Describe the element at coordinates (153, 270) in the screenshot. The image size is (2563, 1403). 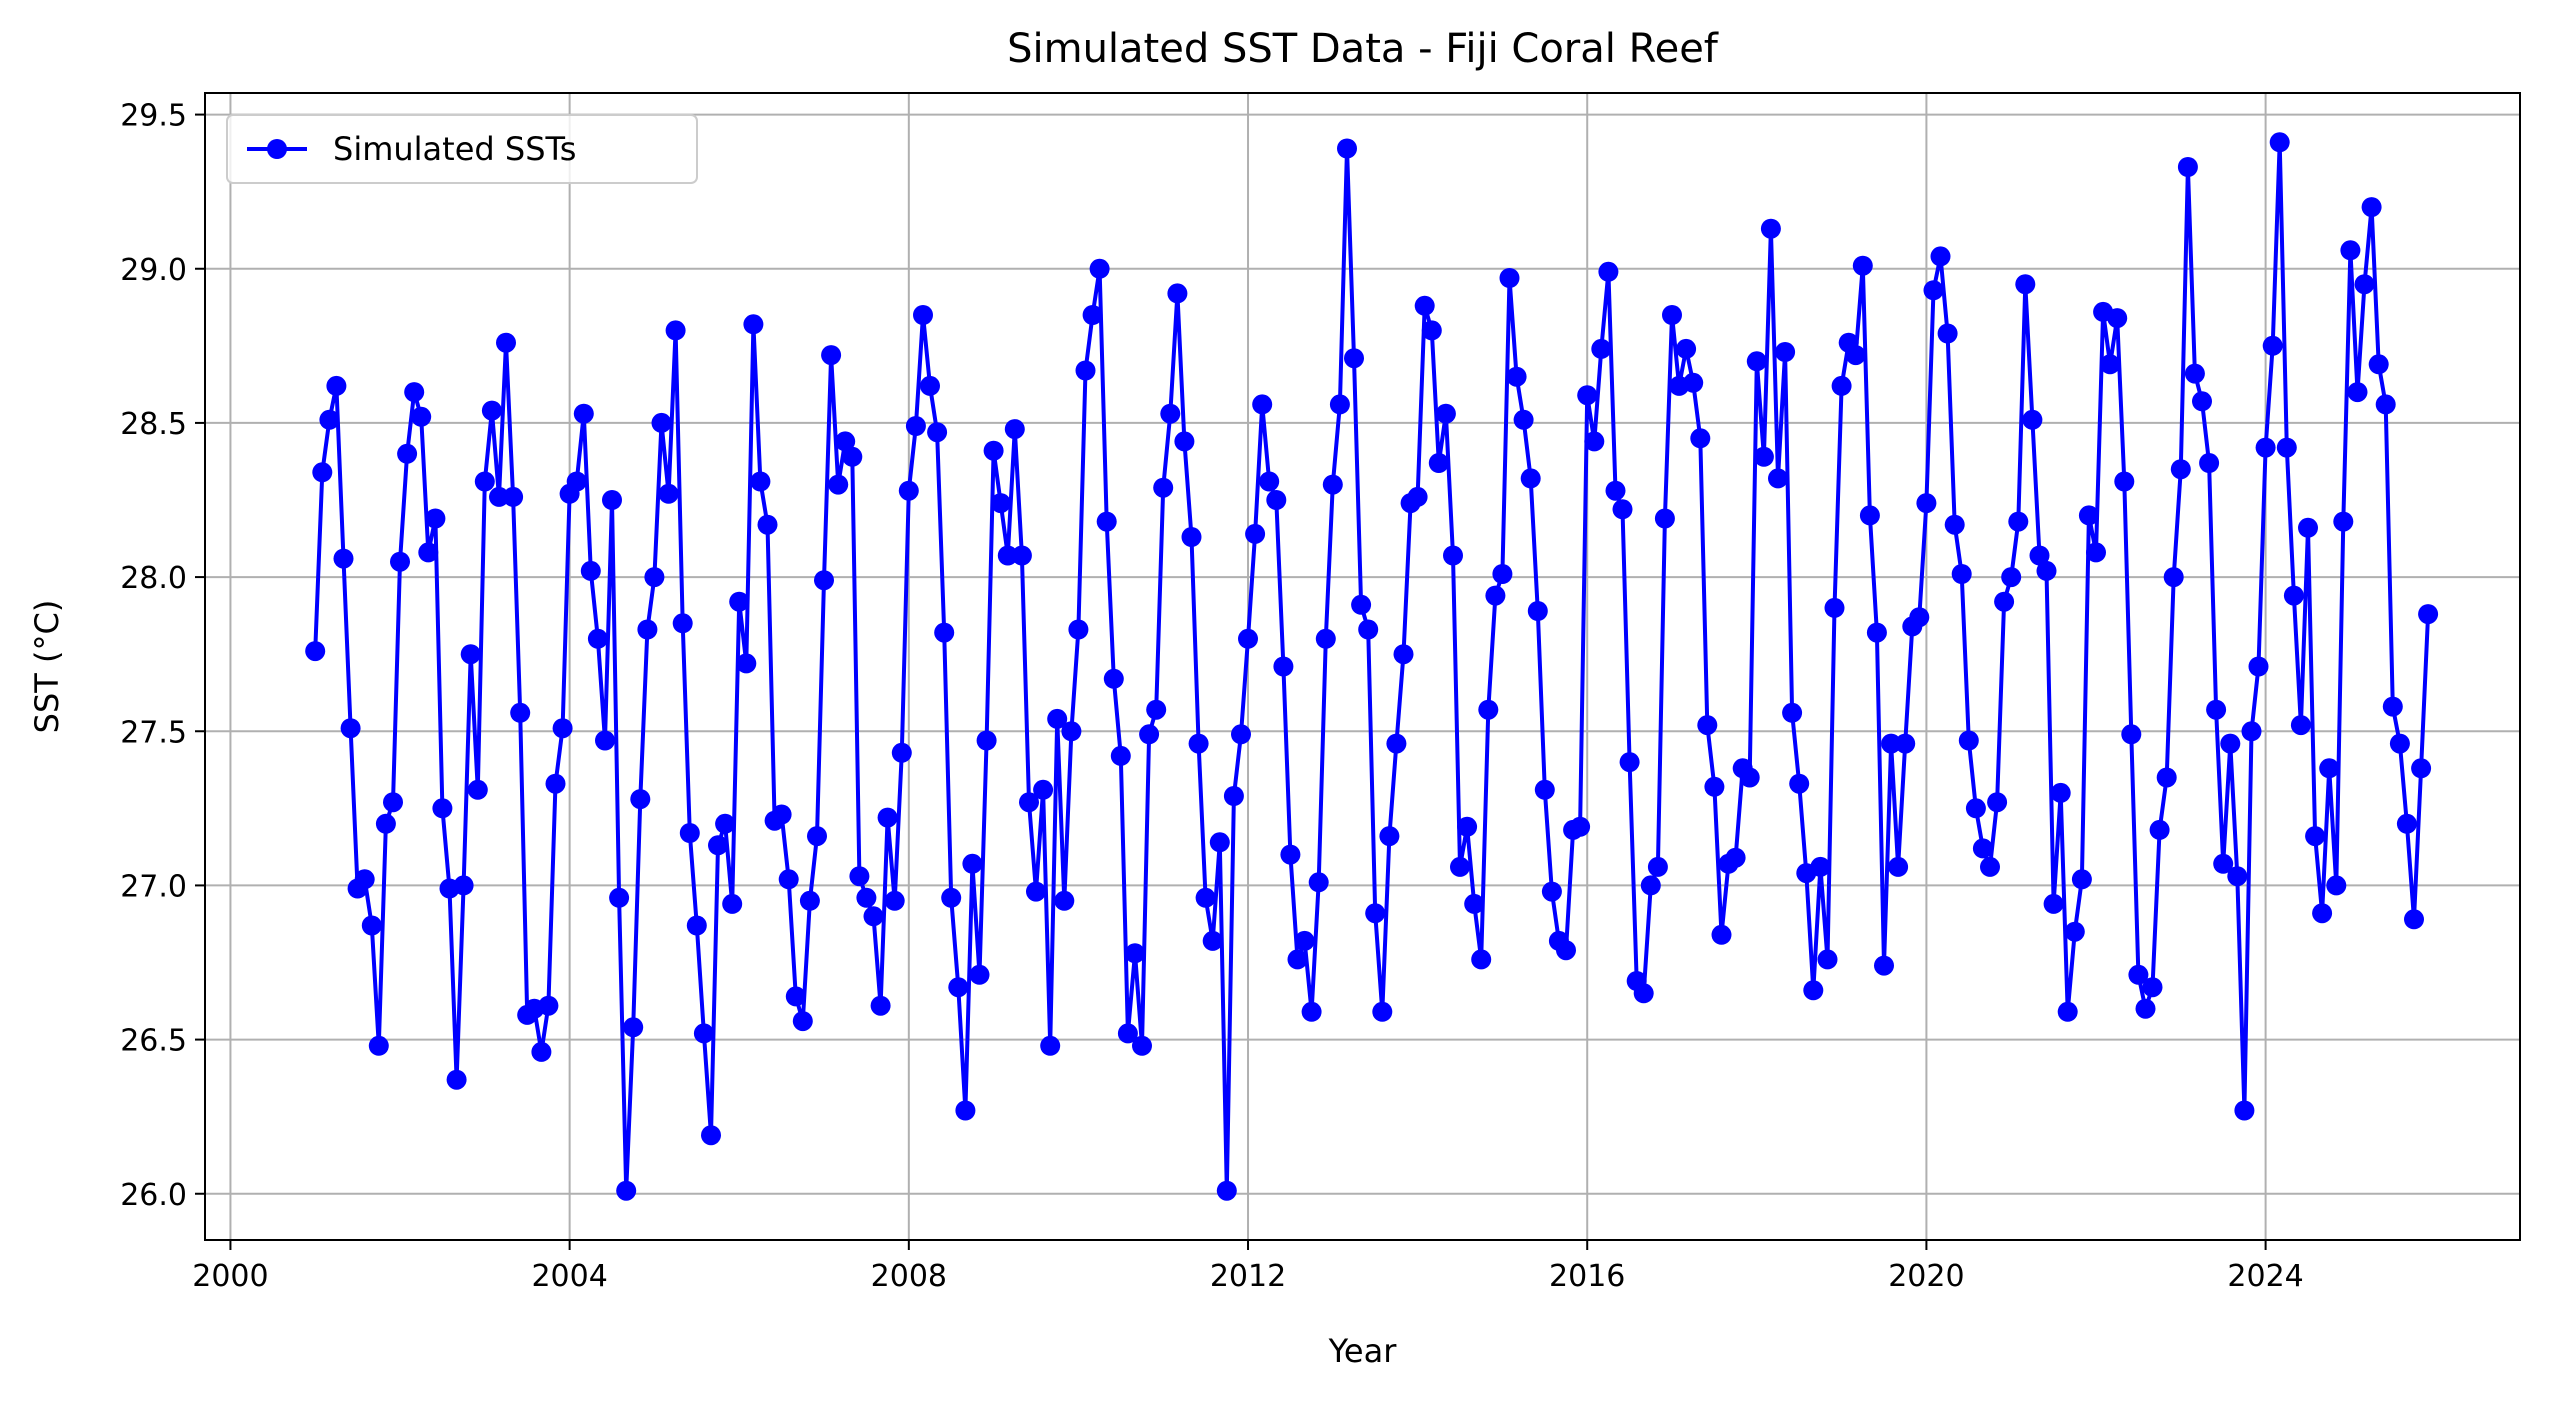
I see `y-tick-label: 29.0` at that location.